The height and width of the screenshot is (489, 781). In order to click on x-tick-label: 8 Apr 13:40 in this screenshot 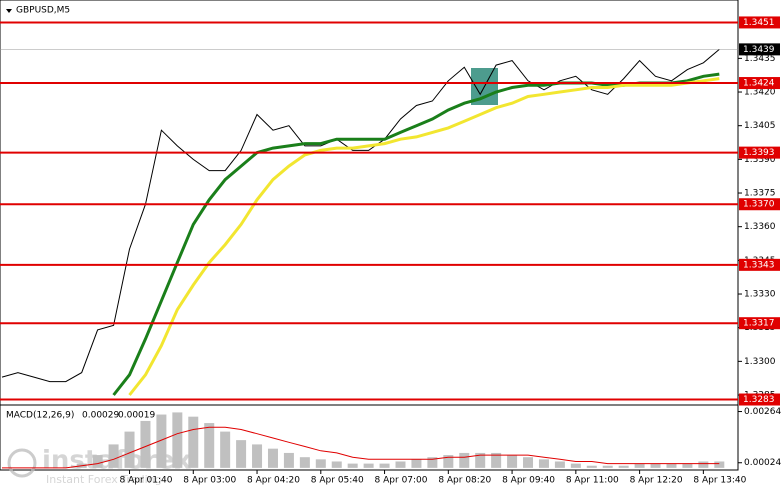, I will do `click(719, 481)`.